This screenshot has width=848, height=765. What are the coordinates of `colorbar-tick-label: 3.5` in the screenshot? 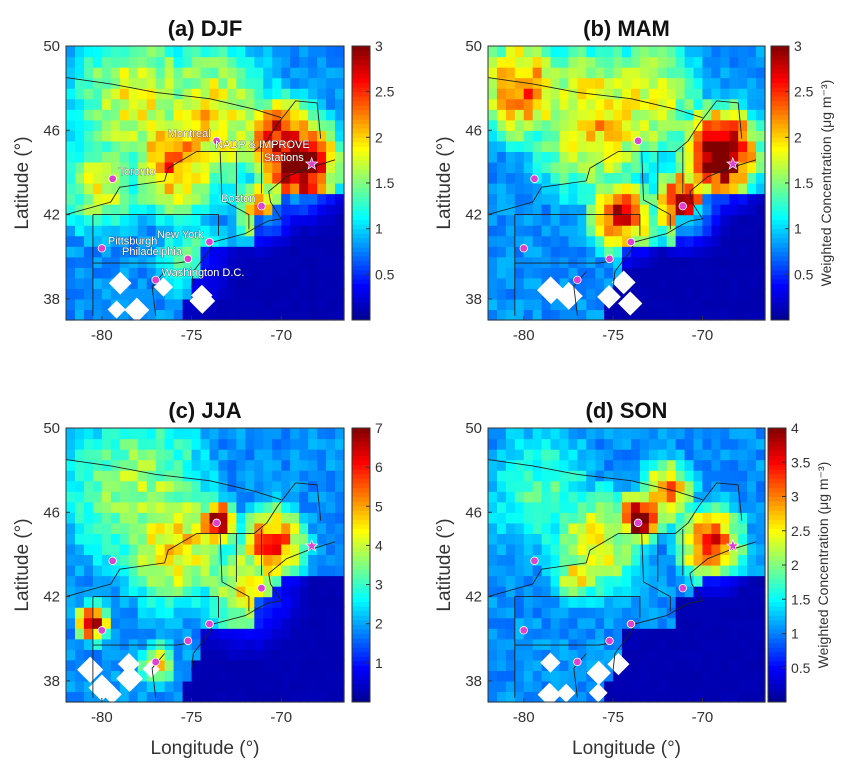 It's located at (801, 462).